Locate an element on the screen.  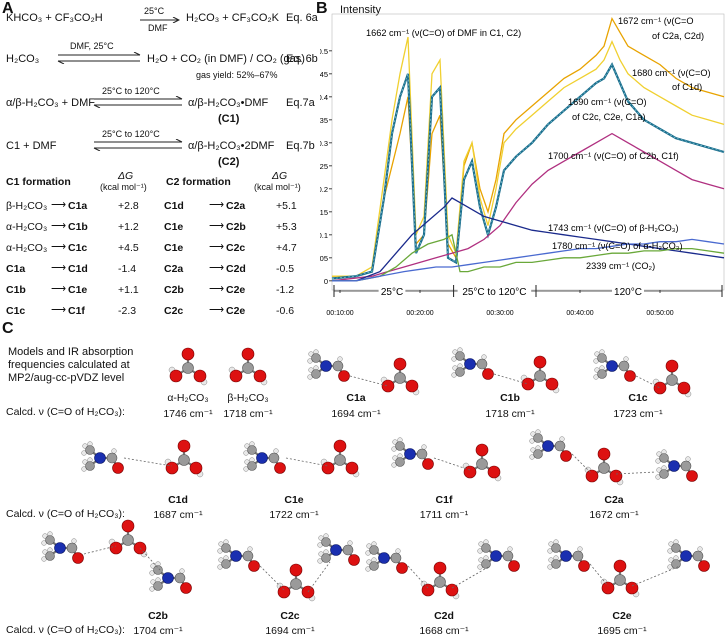
eq7a-rhs: α/β-H₂CO₃•DMF is located at coordinates (228, 103).